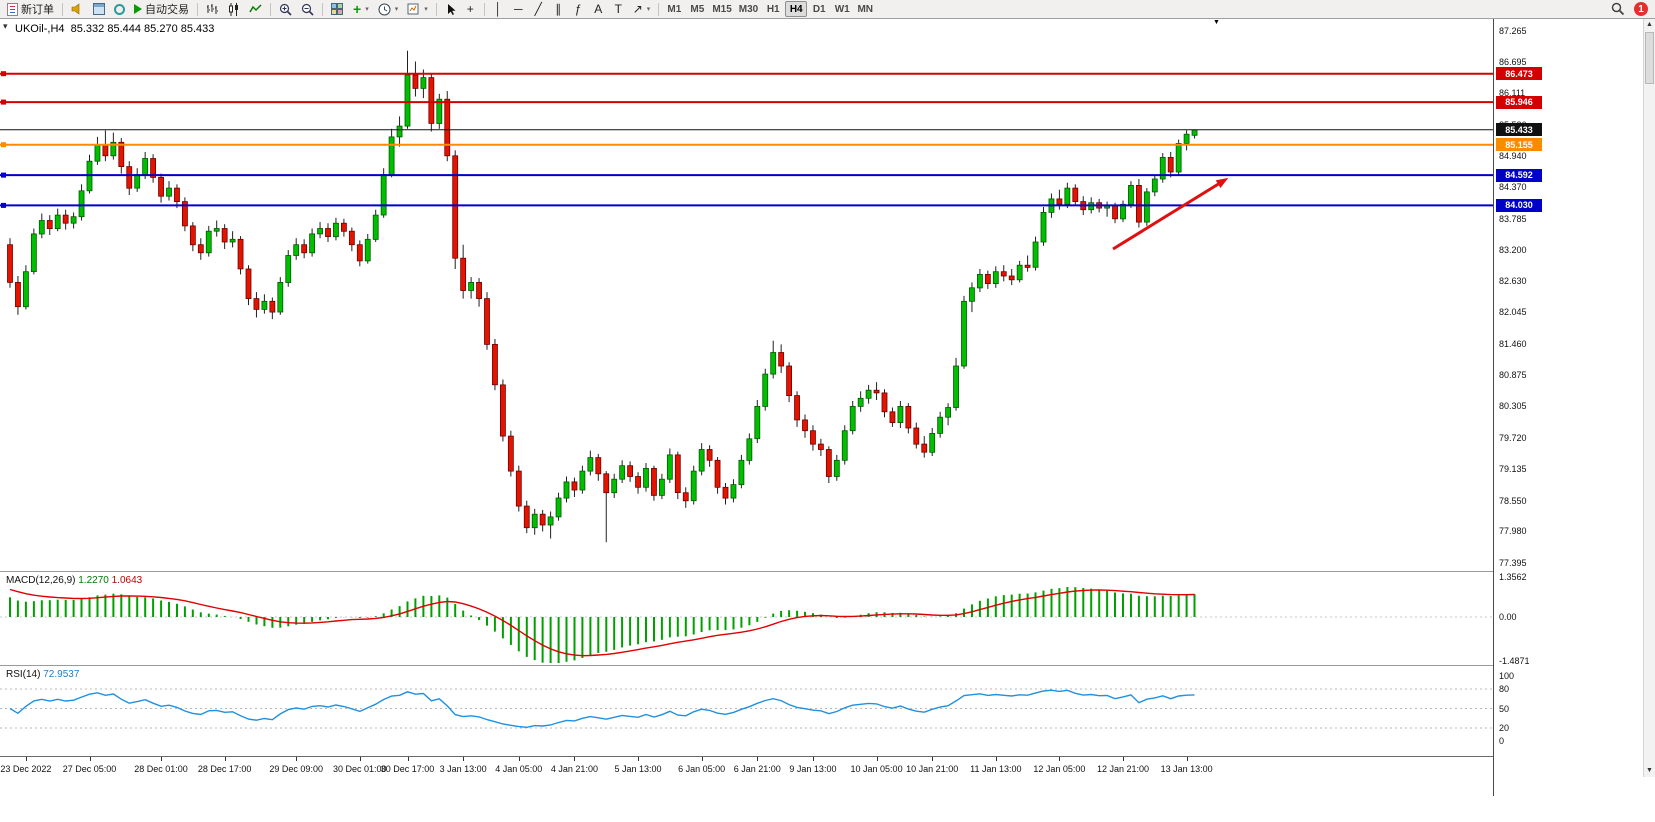  What do you see at coordinates (578, 9) in the screenshot?
I see `fibonacci-tool-button: ƒ` at bounding box center [578, 9].